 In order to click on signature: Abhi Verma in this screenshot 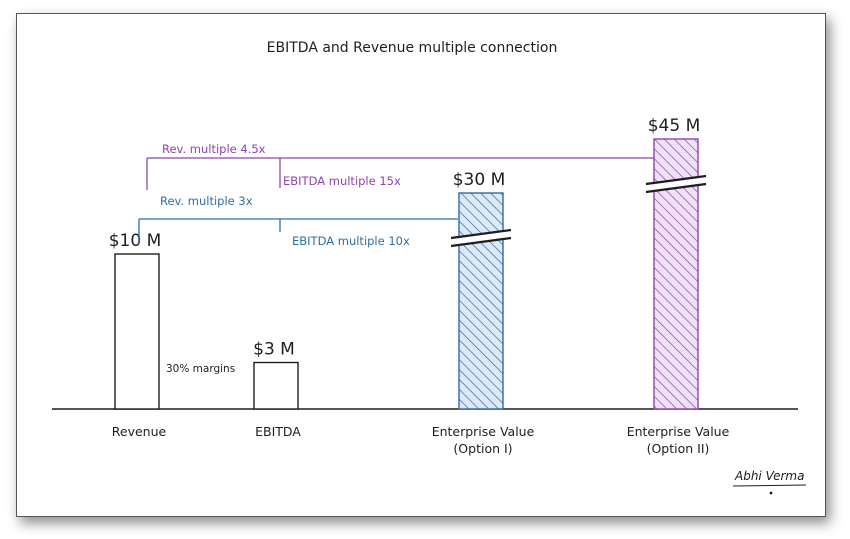, I will do `click(769, 476)`.